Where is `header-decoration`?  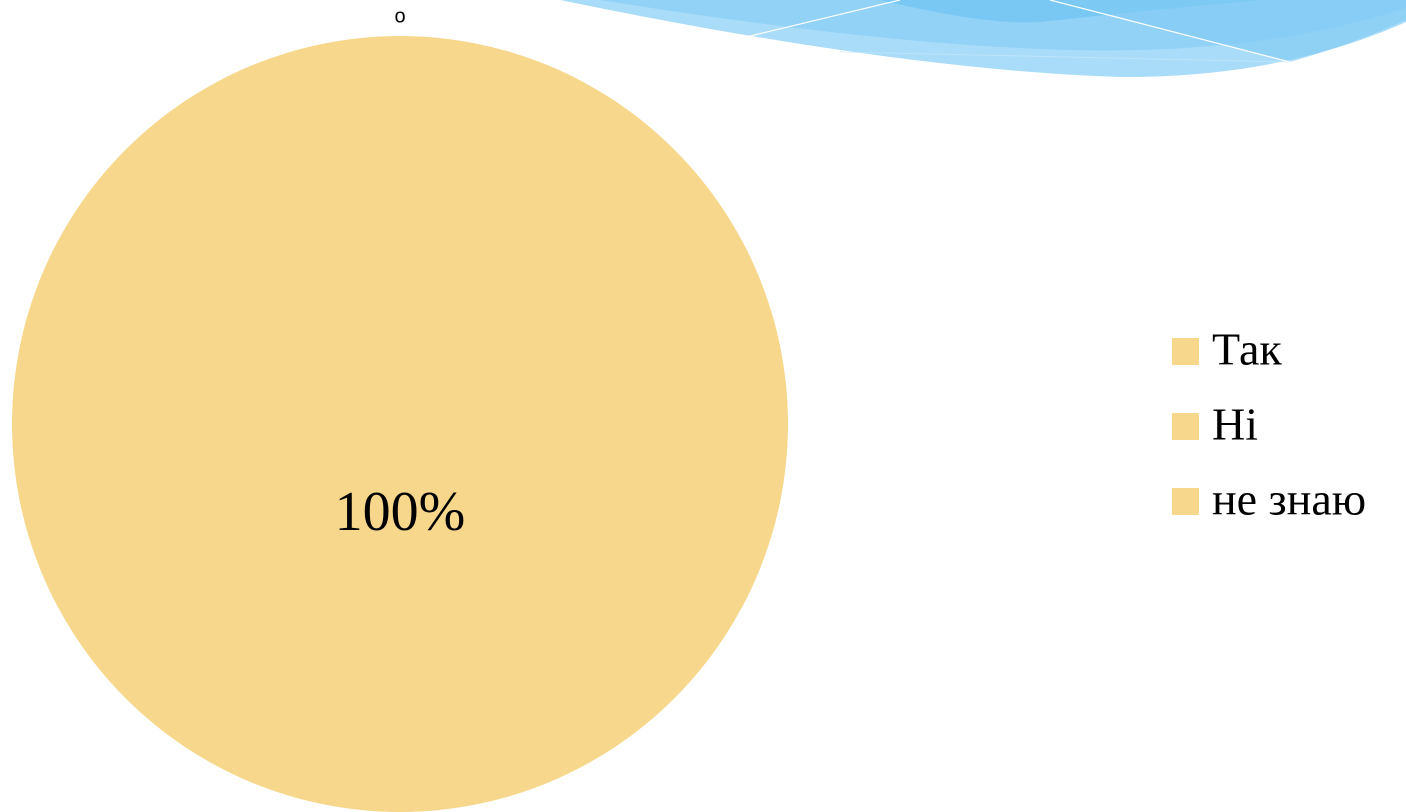 header-decoration is located at coordinates (983, 39).